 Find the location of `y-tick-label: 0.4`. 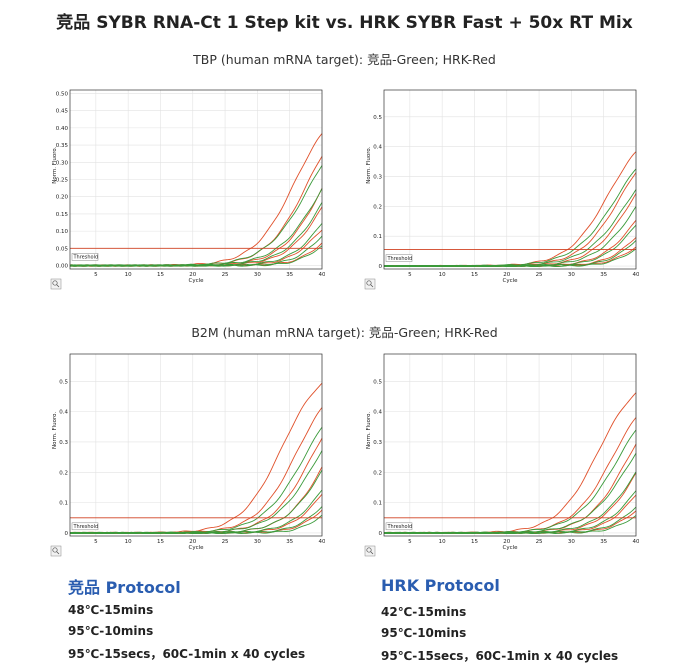

y-tick-label: 0.4 is located at coordinates (377, 413).